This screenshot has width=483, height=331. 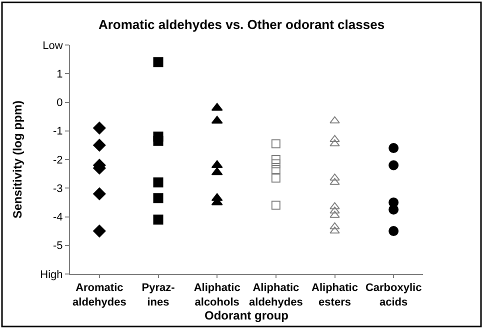 What do you see at coordinates (58, 218) in the screenshot?
I see `y-tick-label: -4` at bounding box center [58, 218].